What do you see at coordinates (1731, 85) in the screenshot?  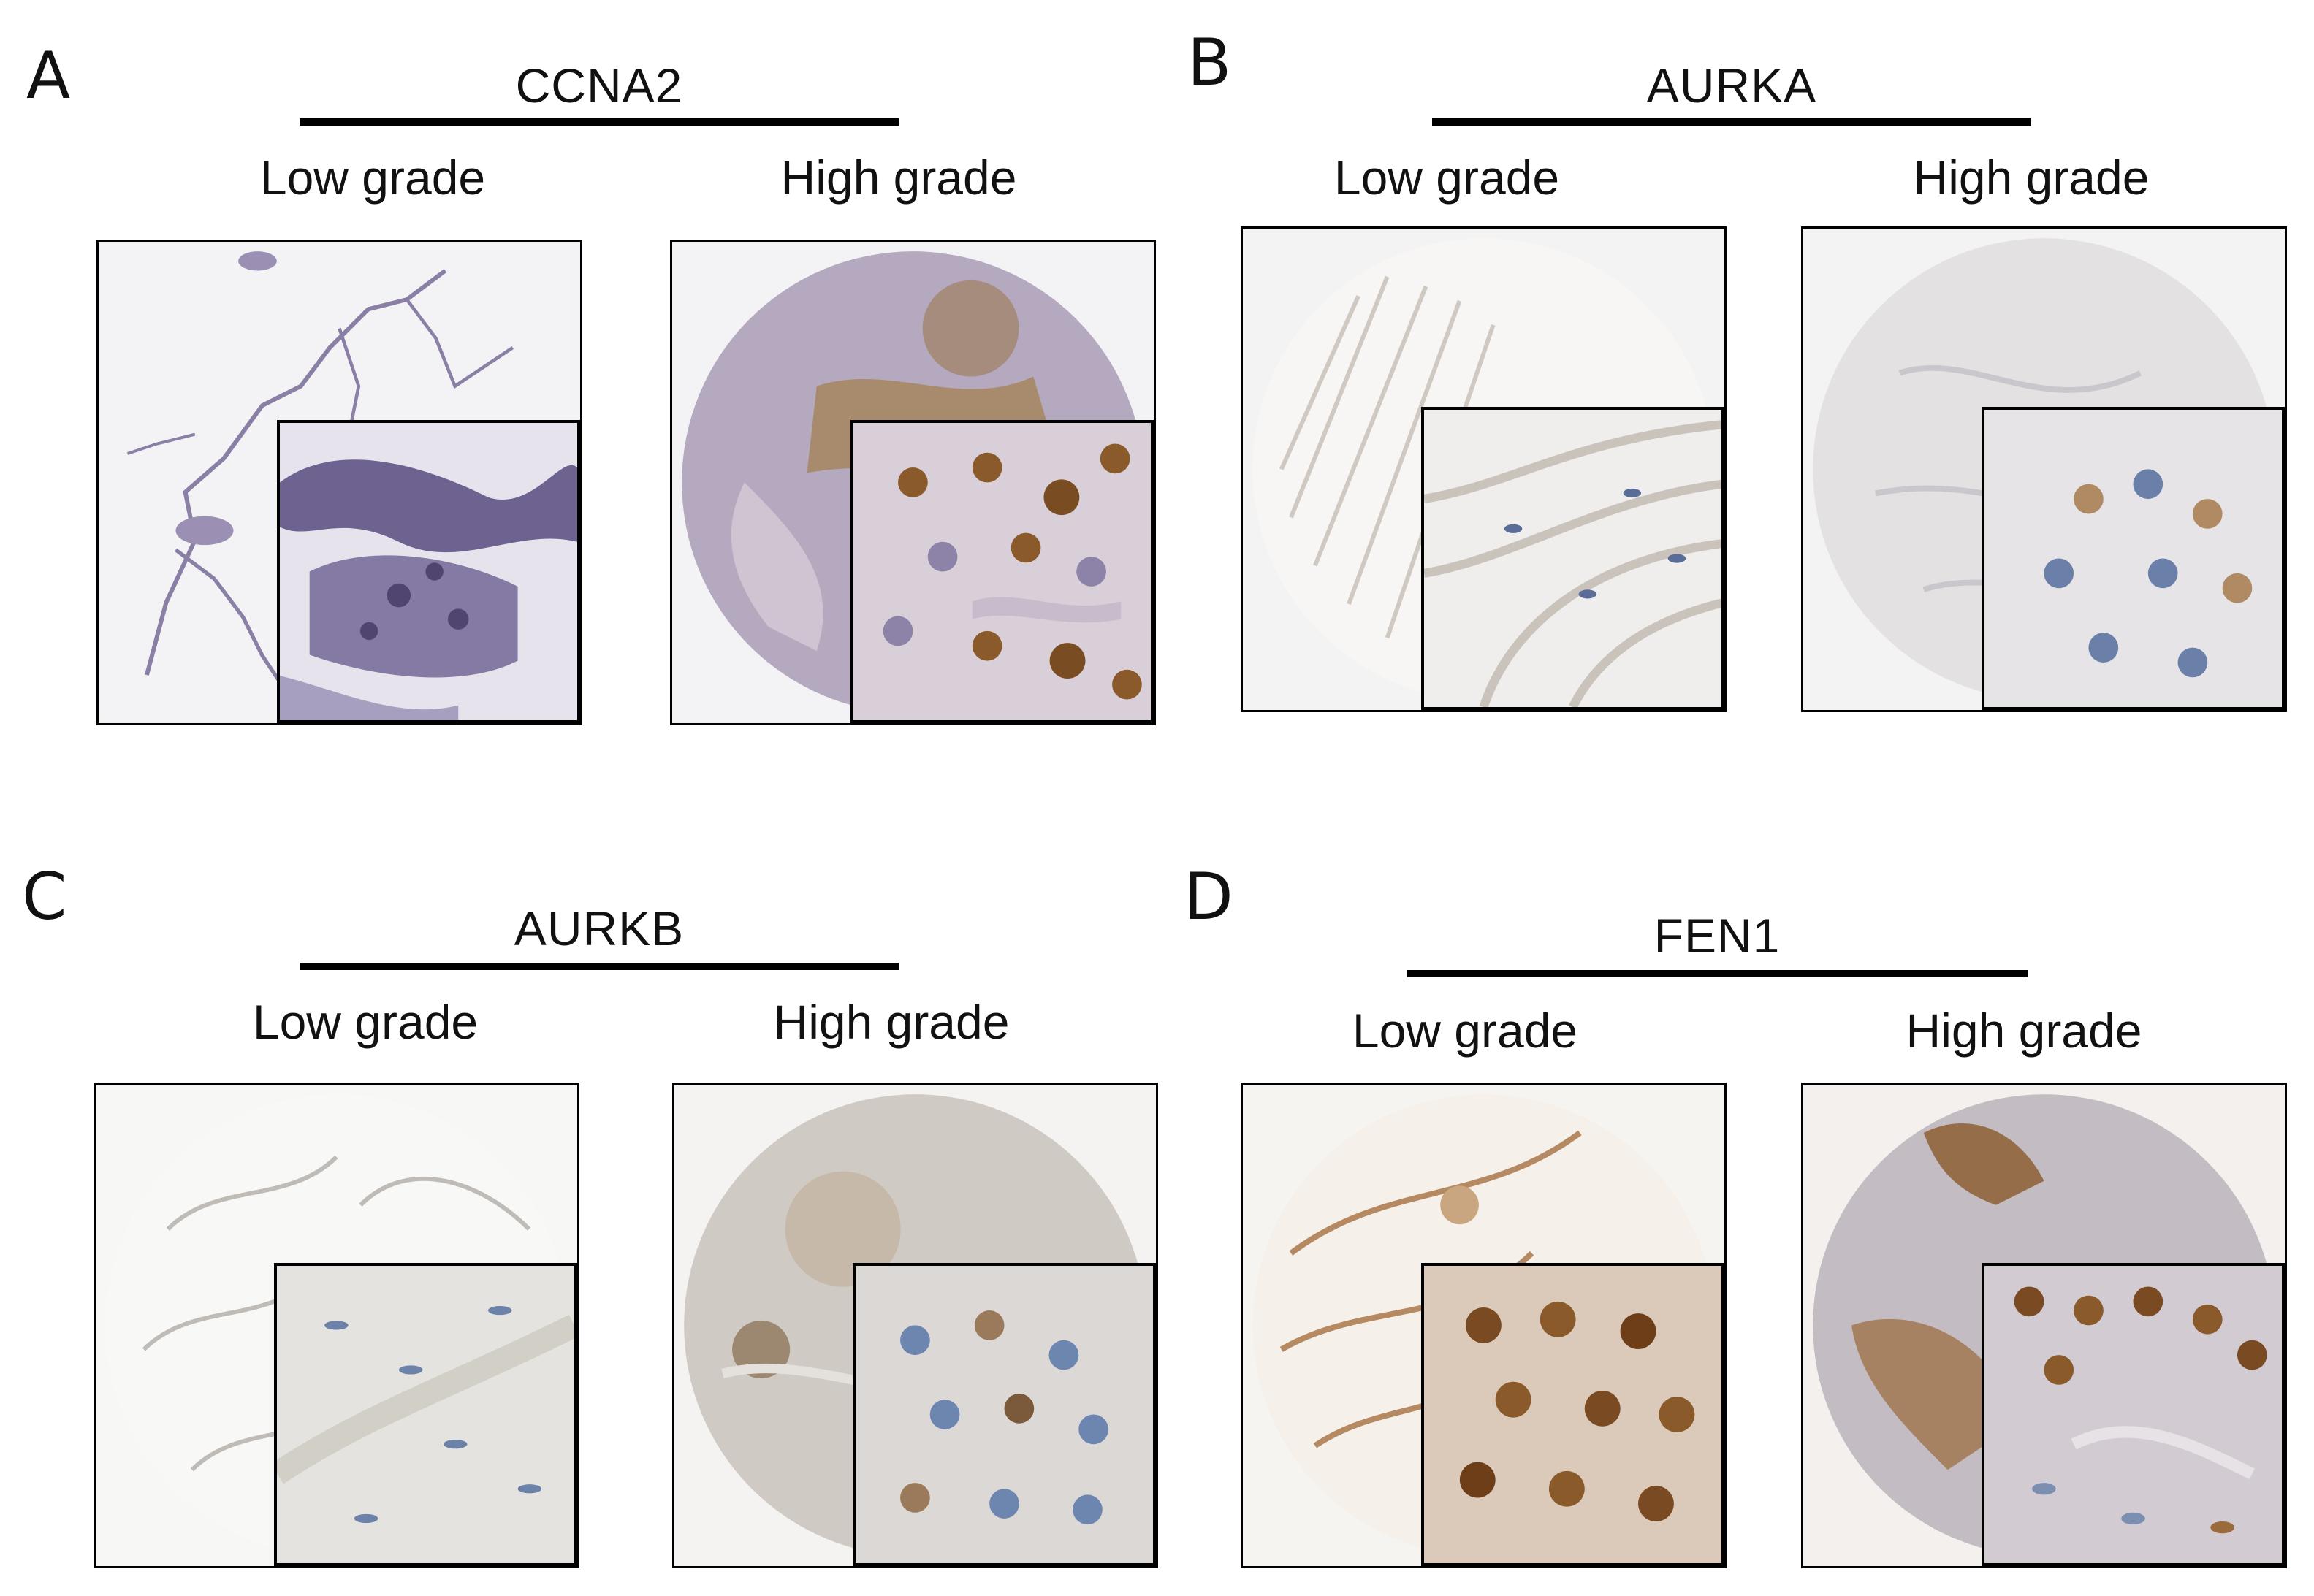 I see `gene-title: AURKA` at bounding box center [1731, 85].